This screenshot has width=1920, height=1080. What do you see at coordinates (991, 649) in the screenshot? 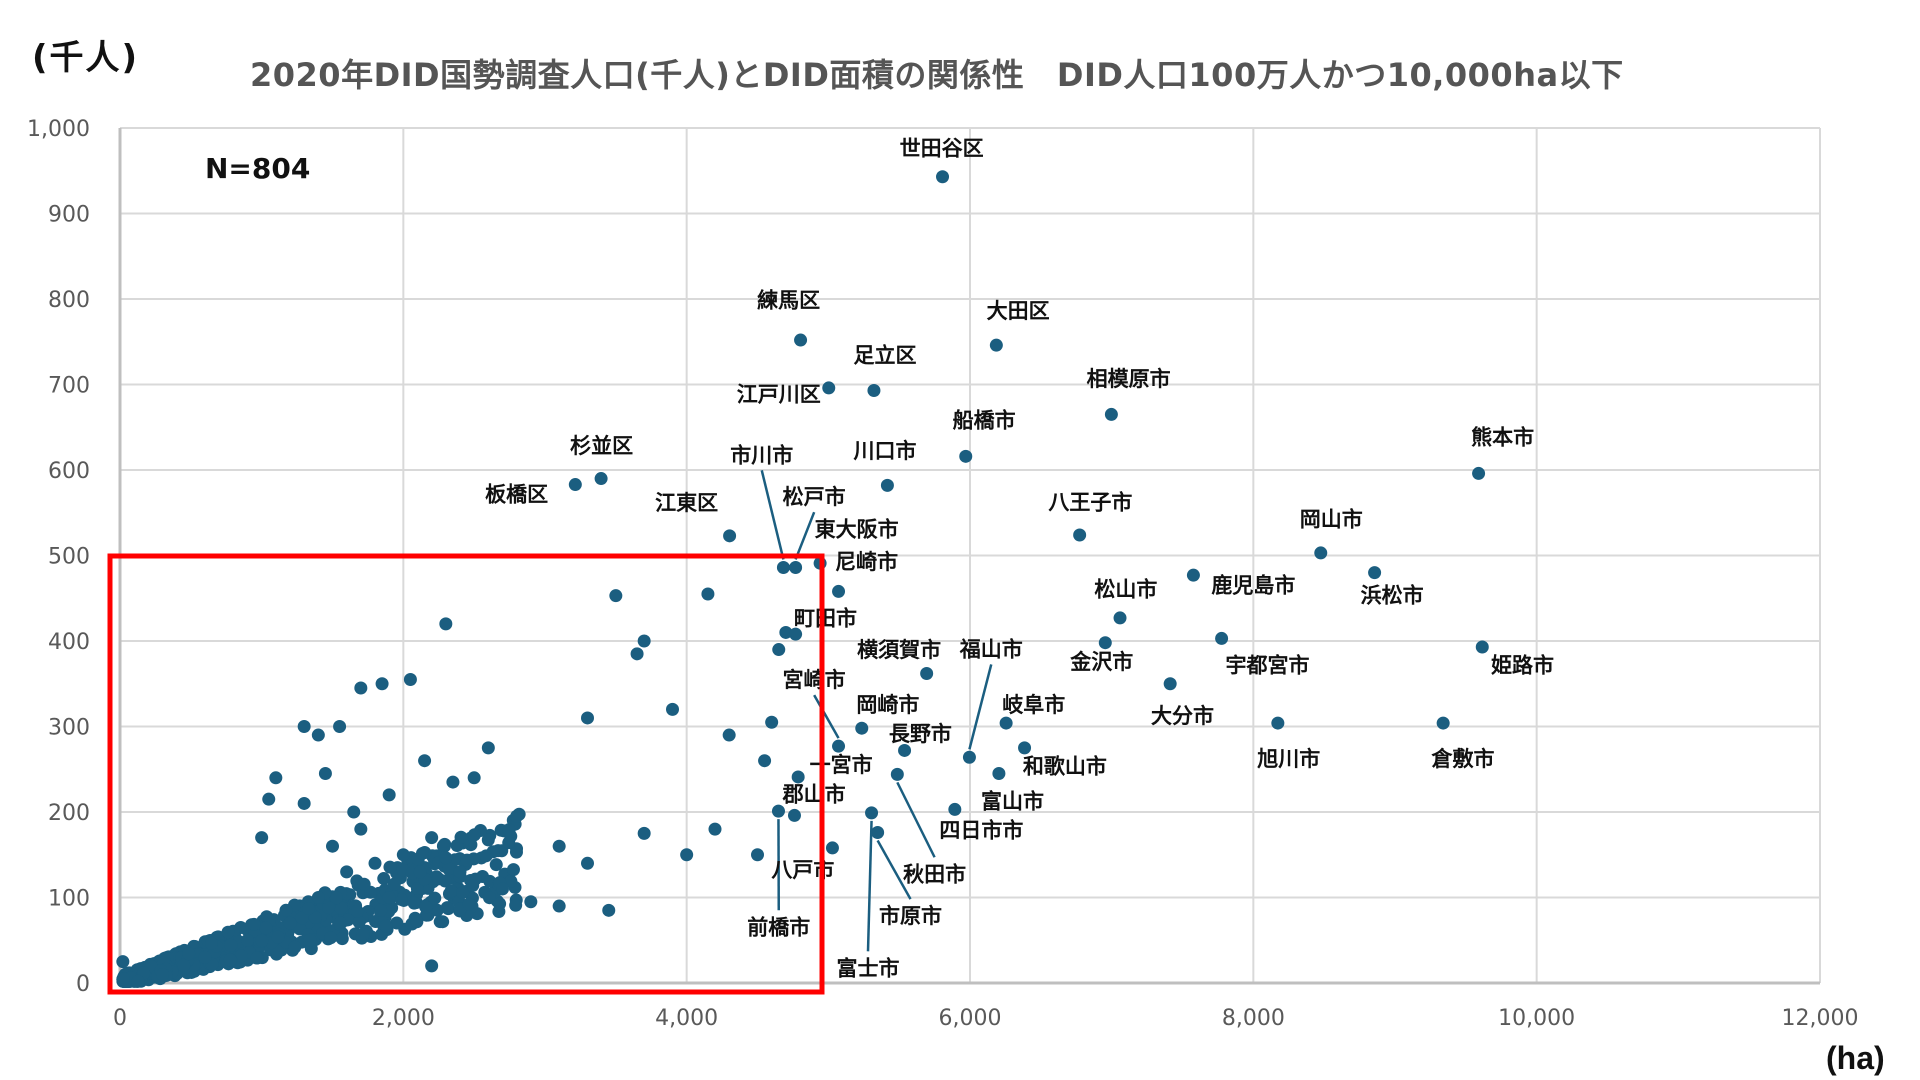
I see `point-label: 福山市` at bounding box center [991, 649].